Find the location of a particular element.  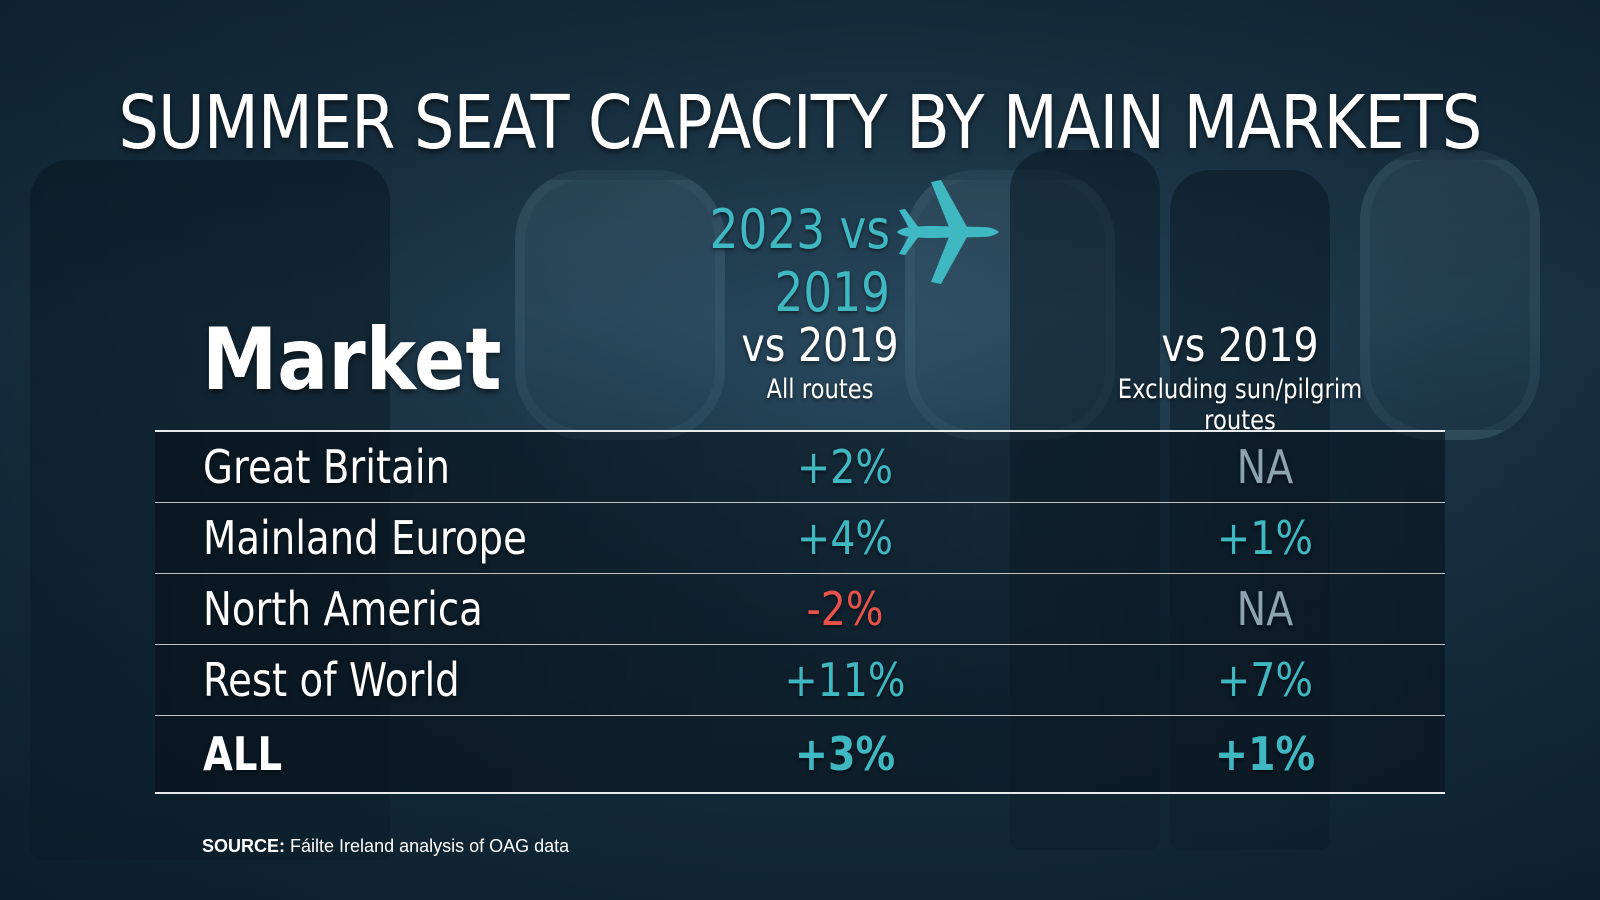

market-label: North America is located at coordinates (343, 609).